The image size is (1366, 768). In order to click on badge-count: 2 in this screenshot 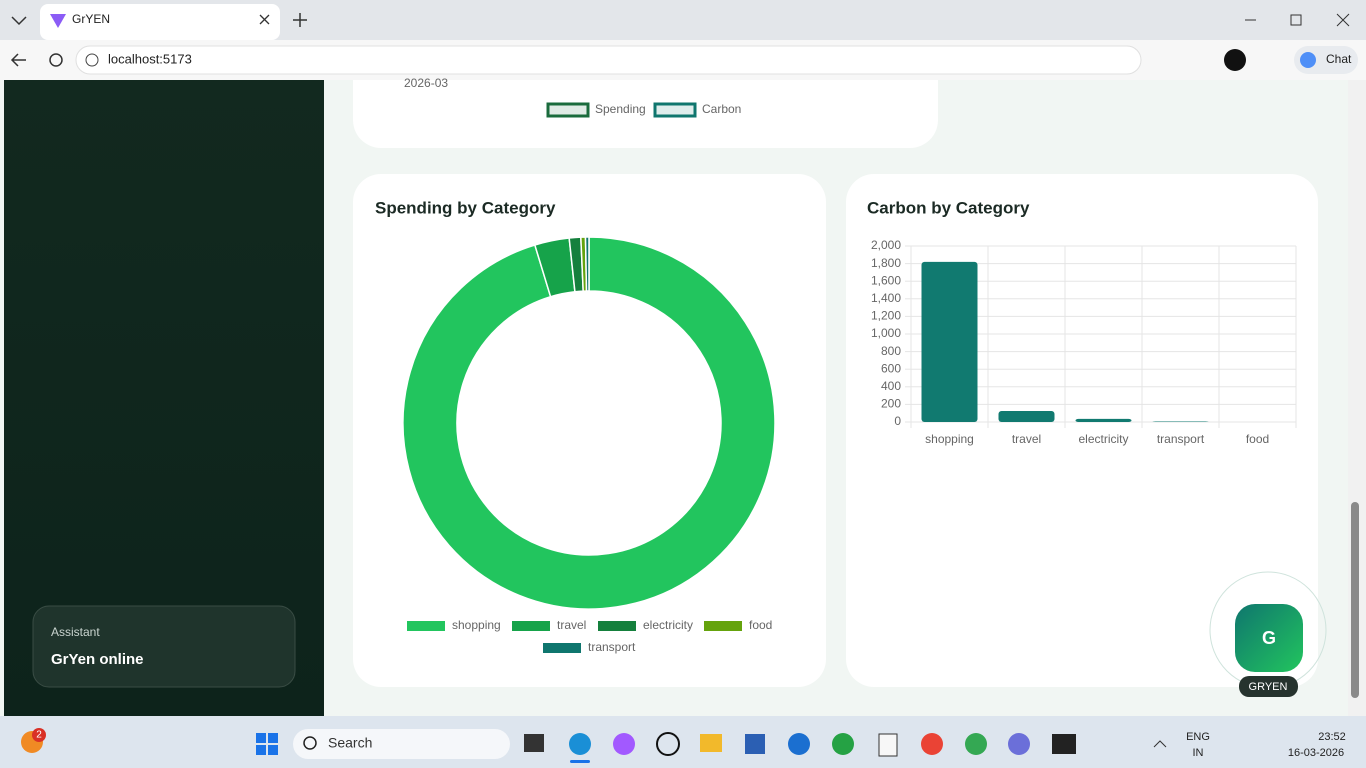, I will do `click(39, 735)`.